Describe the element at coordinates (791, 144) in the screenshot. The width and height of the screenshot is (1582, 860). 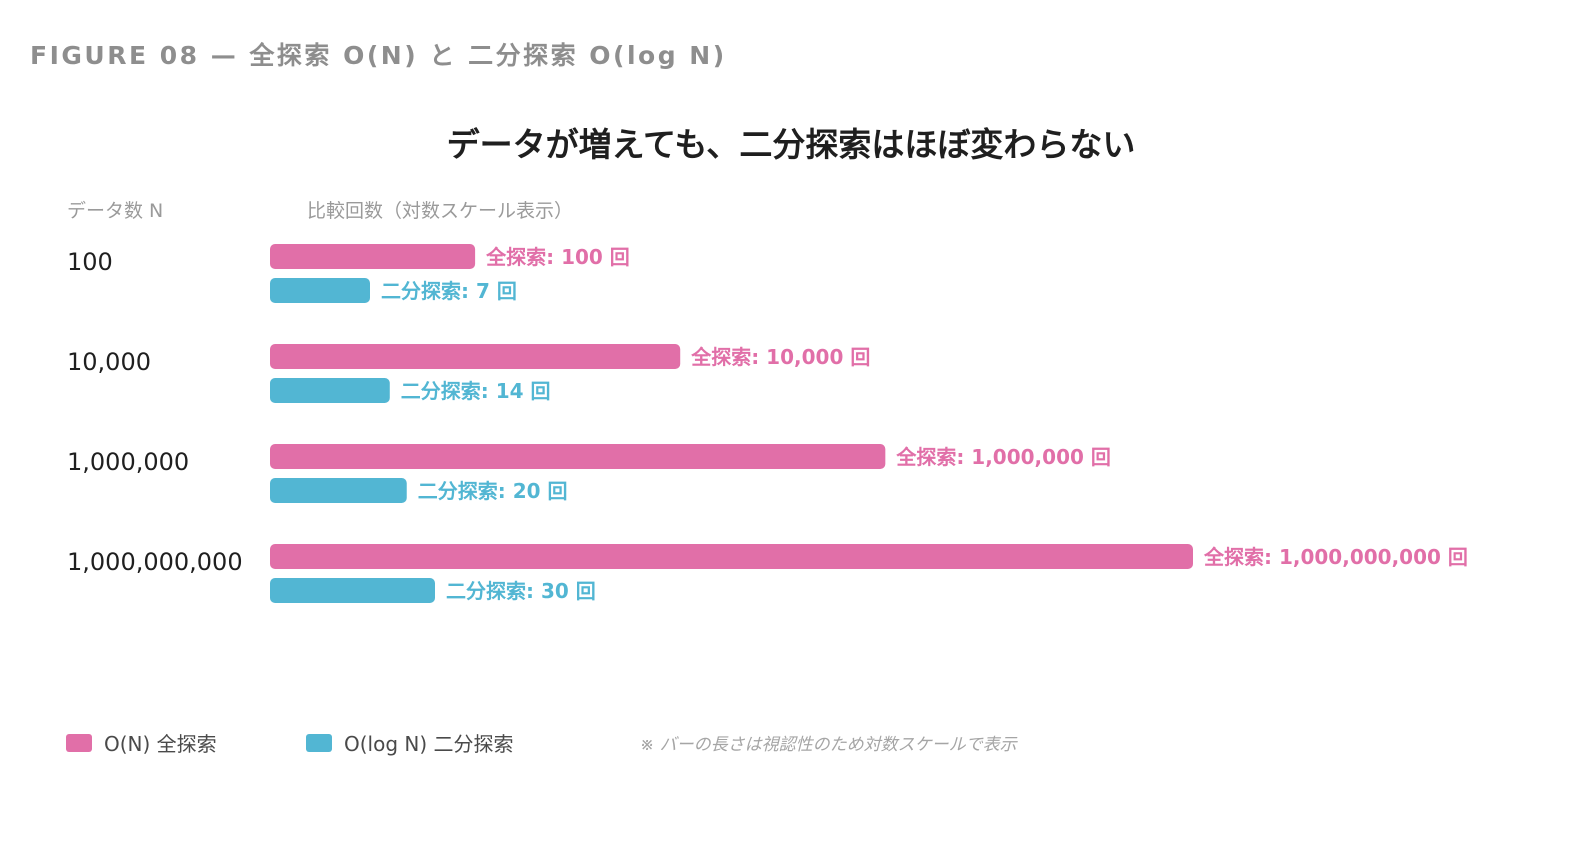
I see `chart-title: データが増えても、二分探索はほぼ変わらない` at that location.